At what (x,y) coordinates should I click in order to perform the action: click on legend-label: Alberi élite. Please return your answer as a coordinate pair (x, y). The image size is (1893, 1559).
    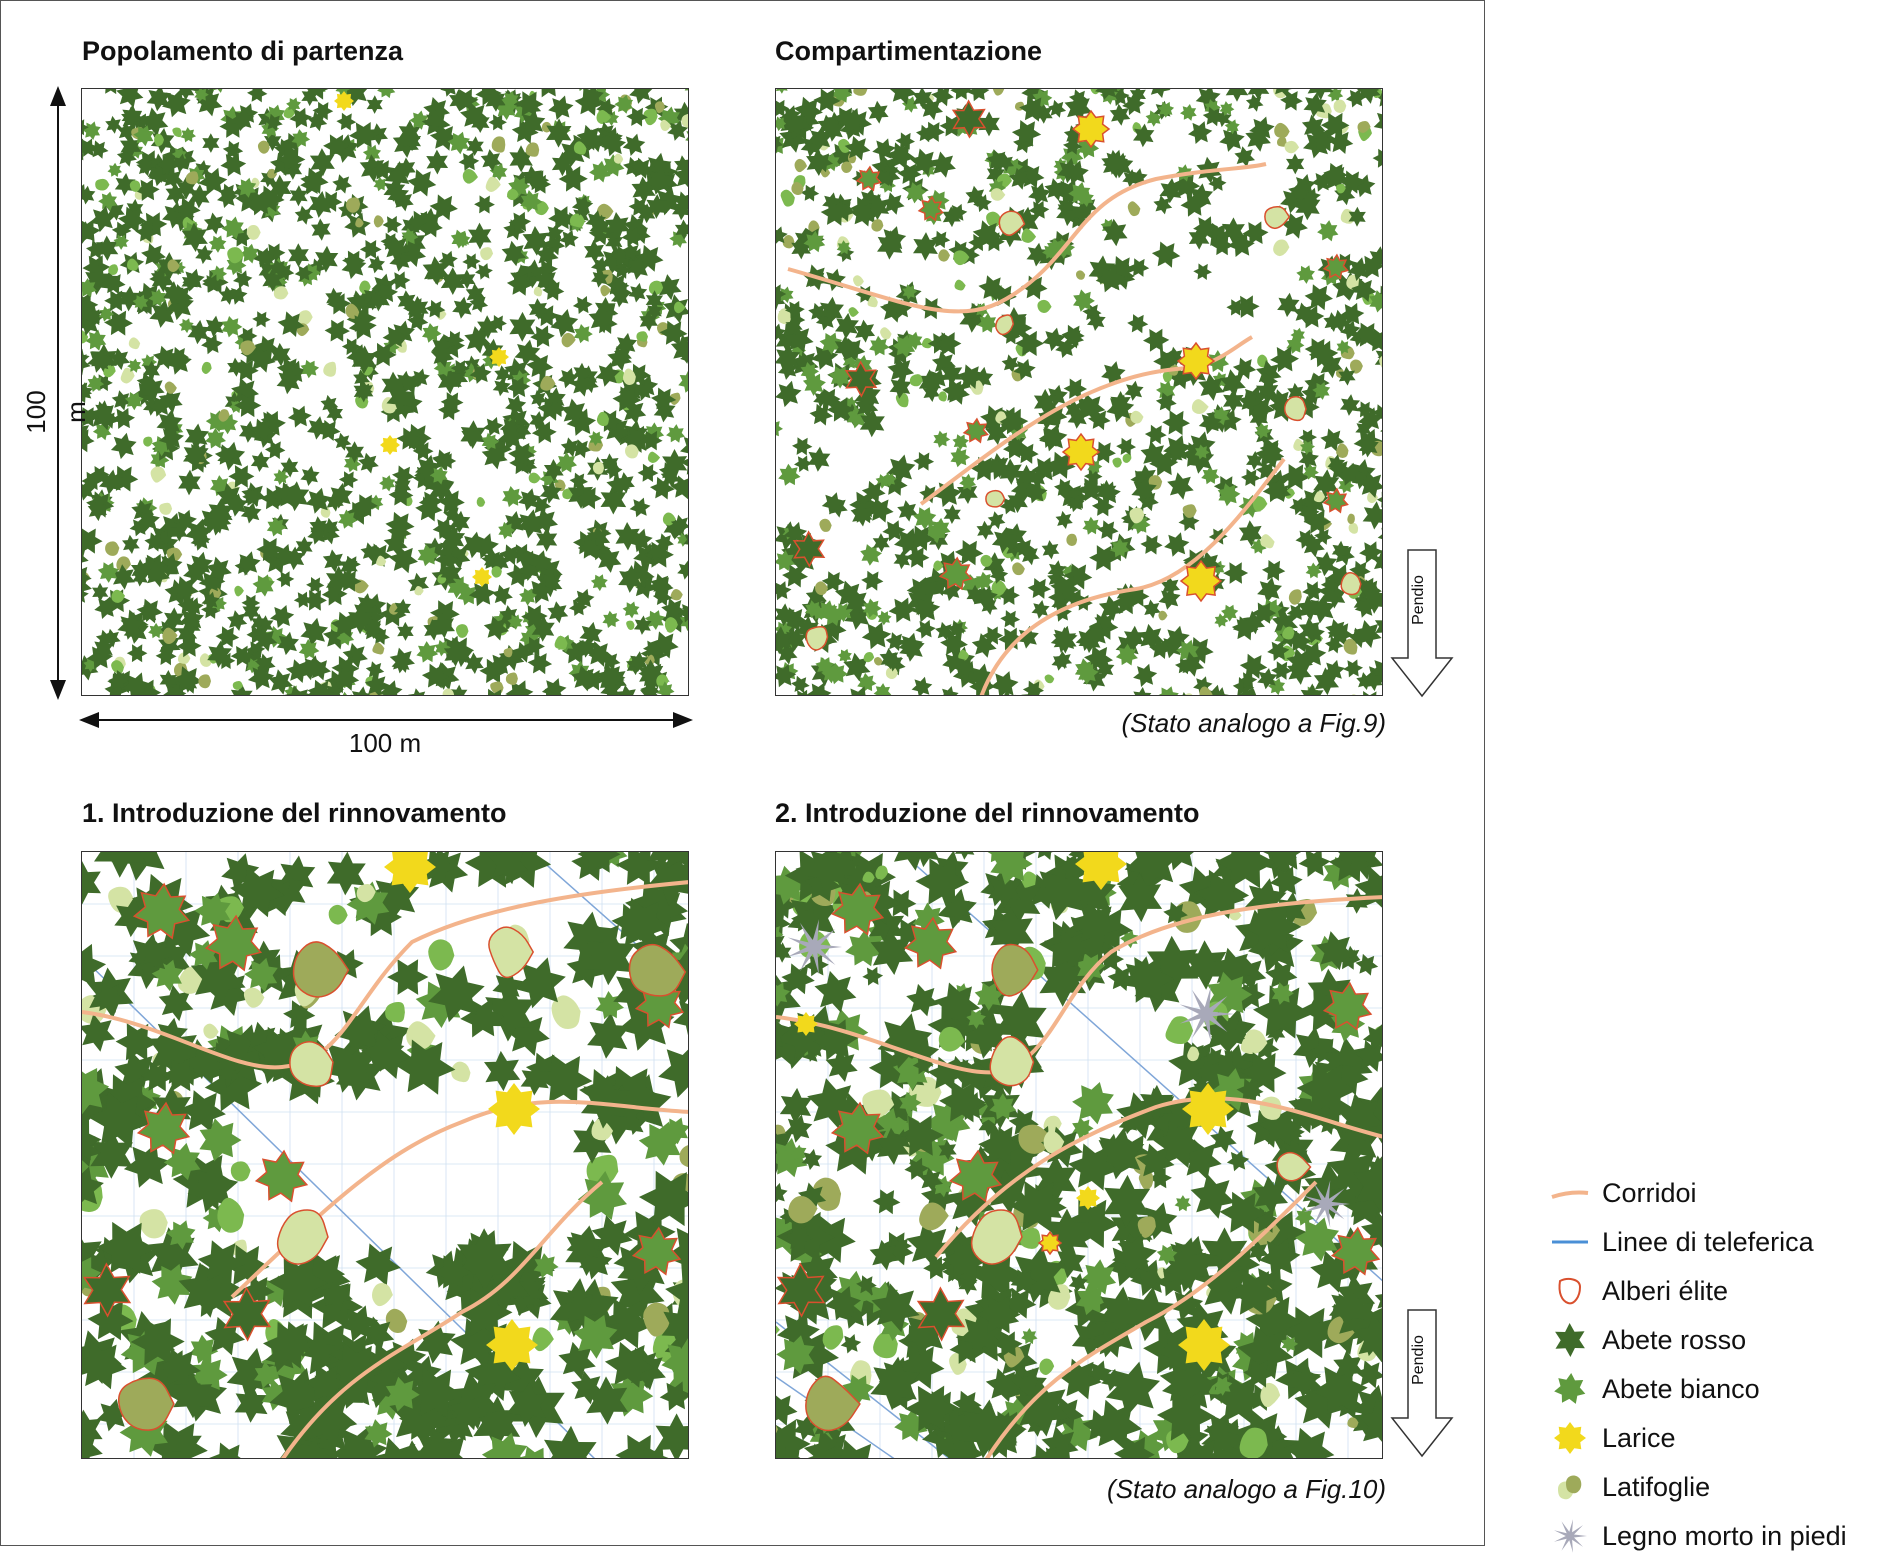
    Looking at the image, I should click on (1665, 1290).